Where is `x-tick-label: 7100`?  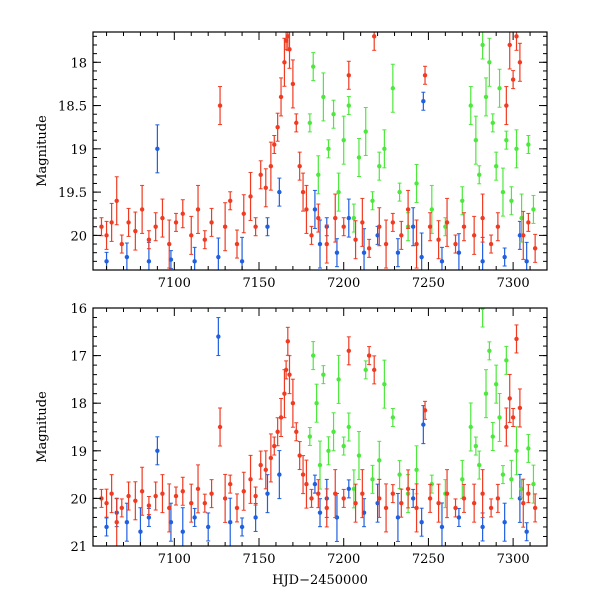 x-tick-label: 7100 is located at coordinates (174, 283).